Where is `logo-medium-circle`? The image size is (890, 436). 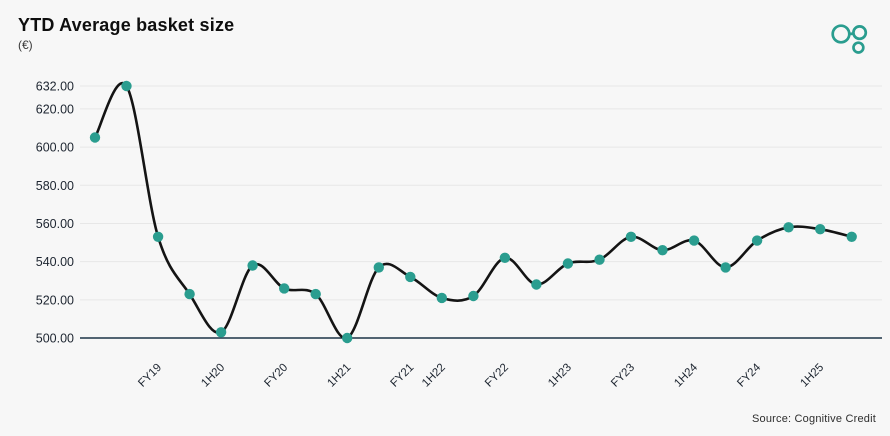 logo-medium-circle is located at coordinates (860, 33).